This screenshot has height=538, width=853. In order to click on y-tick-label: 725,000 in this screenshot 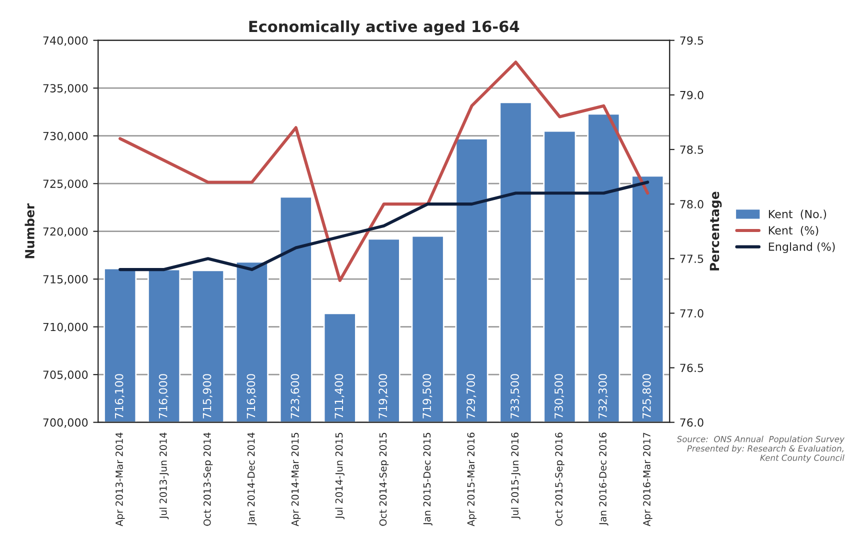, I will do `click(65, 185)`.